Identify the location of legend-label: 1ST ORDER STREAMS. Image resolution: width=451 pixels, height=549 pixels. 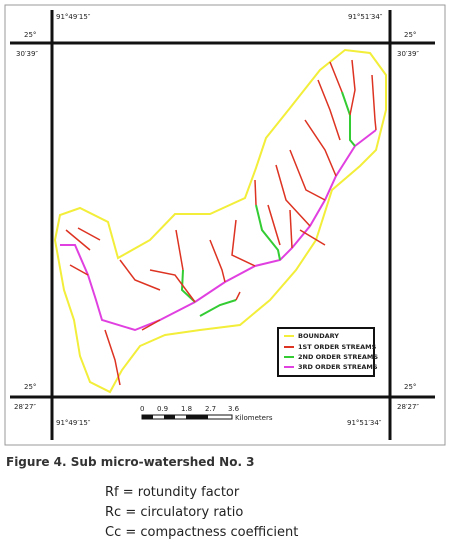
(337, 347).